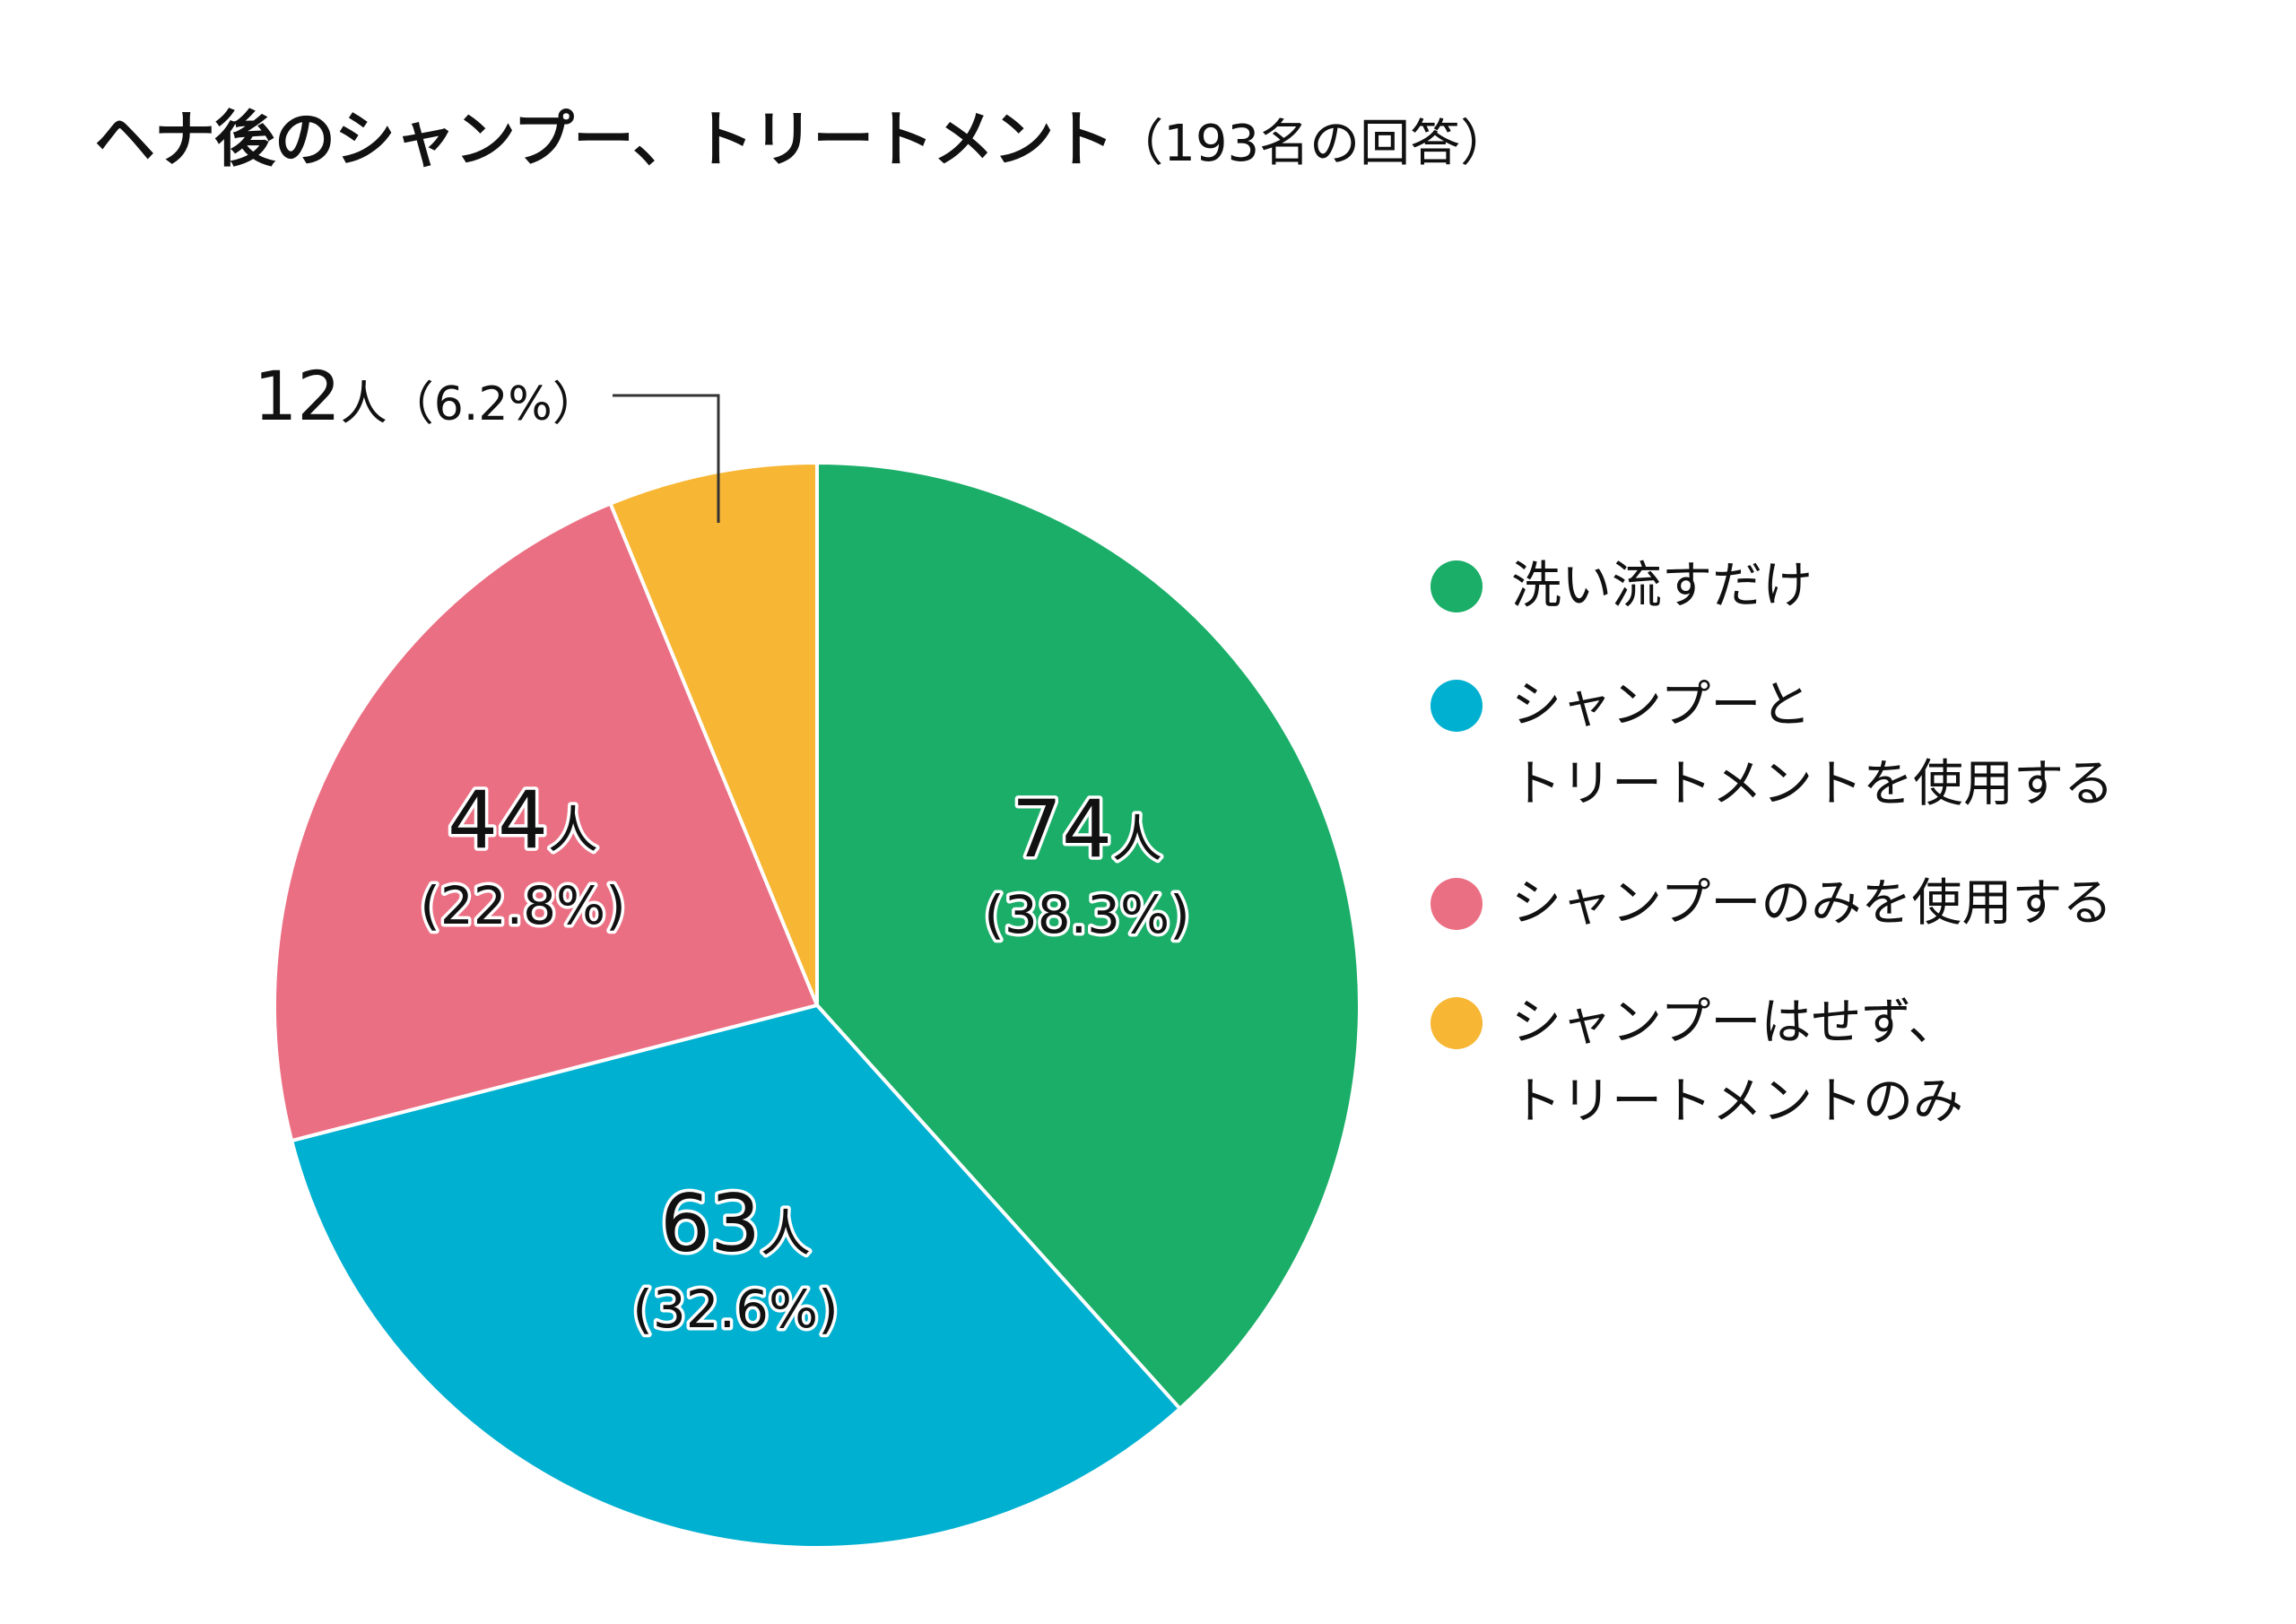  Describe the element at coordinates (1312, 144) in the screenshot. I see `chart-subtitle: （193名の回答）` at that location.